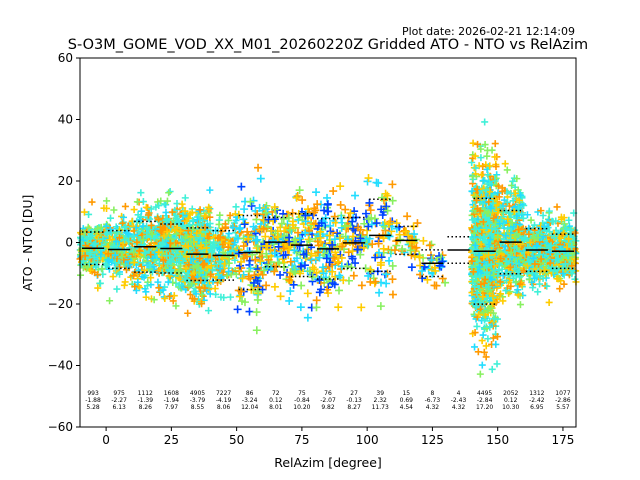 The height and width of the screenshot is (480, 640). Describe the element at coordinates (276, 400) in the screenshot. I see `bin-stat-label: 0.12` at that location.